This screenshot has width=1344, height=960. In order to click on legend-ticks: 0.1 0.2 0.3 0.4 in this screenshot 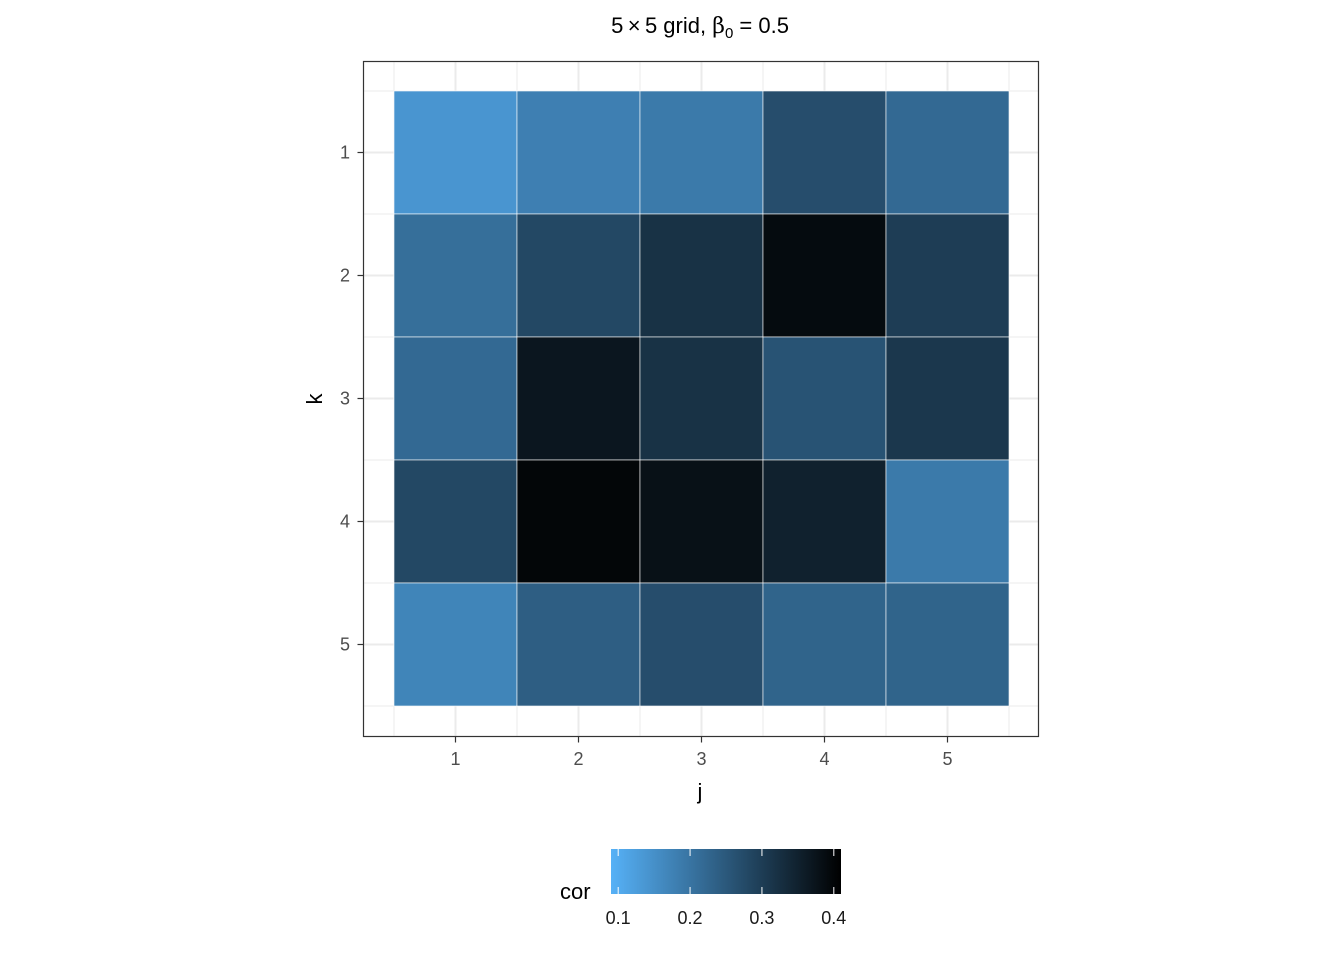, I will do `click(726, 888)`.